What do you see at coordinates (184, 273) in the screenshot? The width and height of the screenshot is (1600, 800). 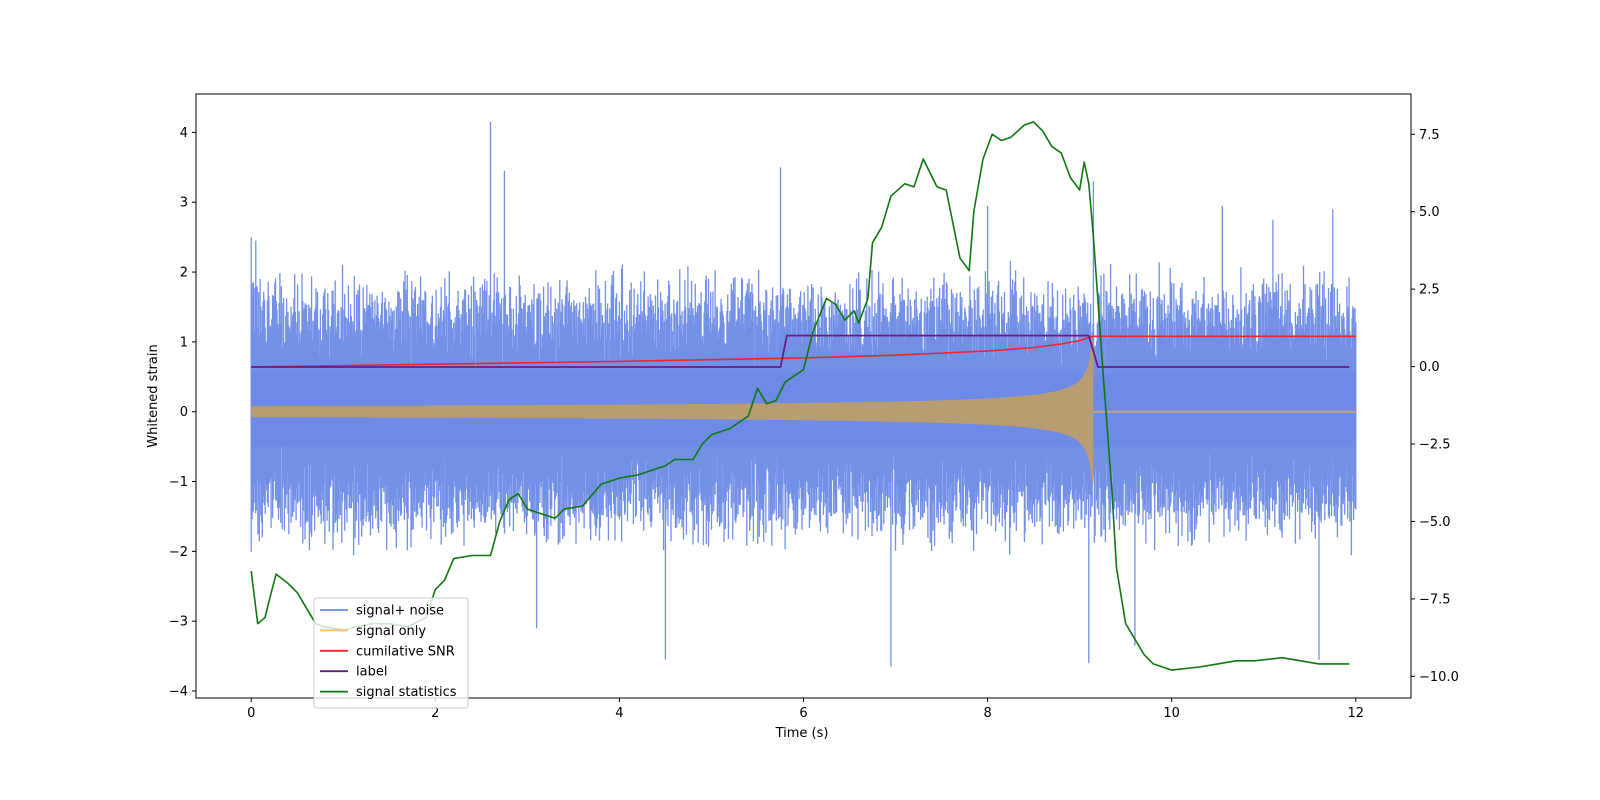 I see `y-tick-label: 2` at bounding box center [184, 273].